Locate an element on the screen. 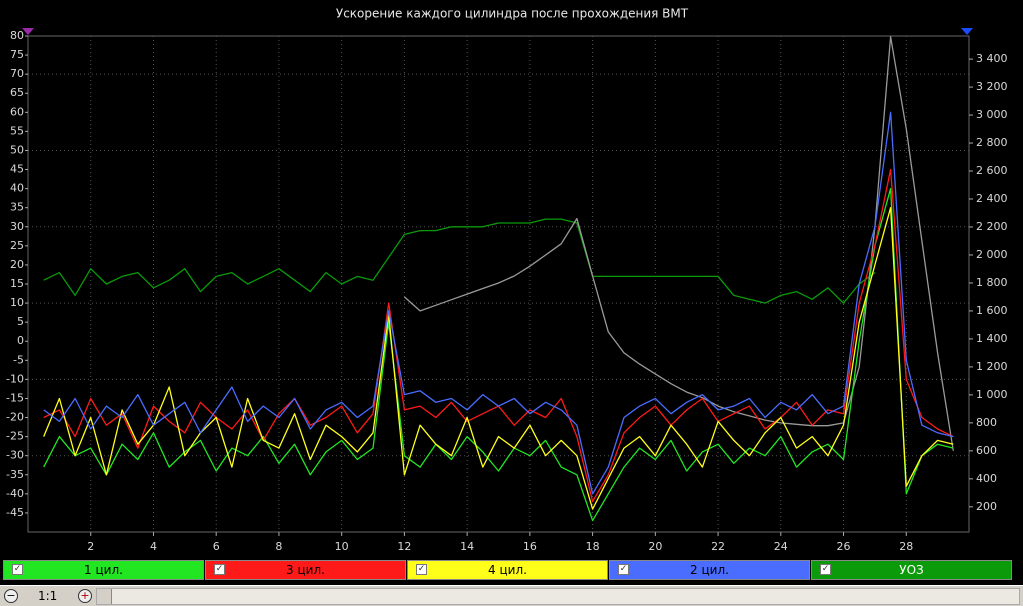 The height and width of the screenshot is (606, 1023). y2-tick-label: 2 000 is located at coordinates (992, 254).